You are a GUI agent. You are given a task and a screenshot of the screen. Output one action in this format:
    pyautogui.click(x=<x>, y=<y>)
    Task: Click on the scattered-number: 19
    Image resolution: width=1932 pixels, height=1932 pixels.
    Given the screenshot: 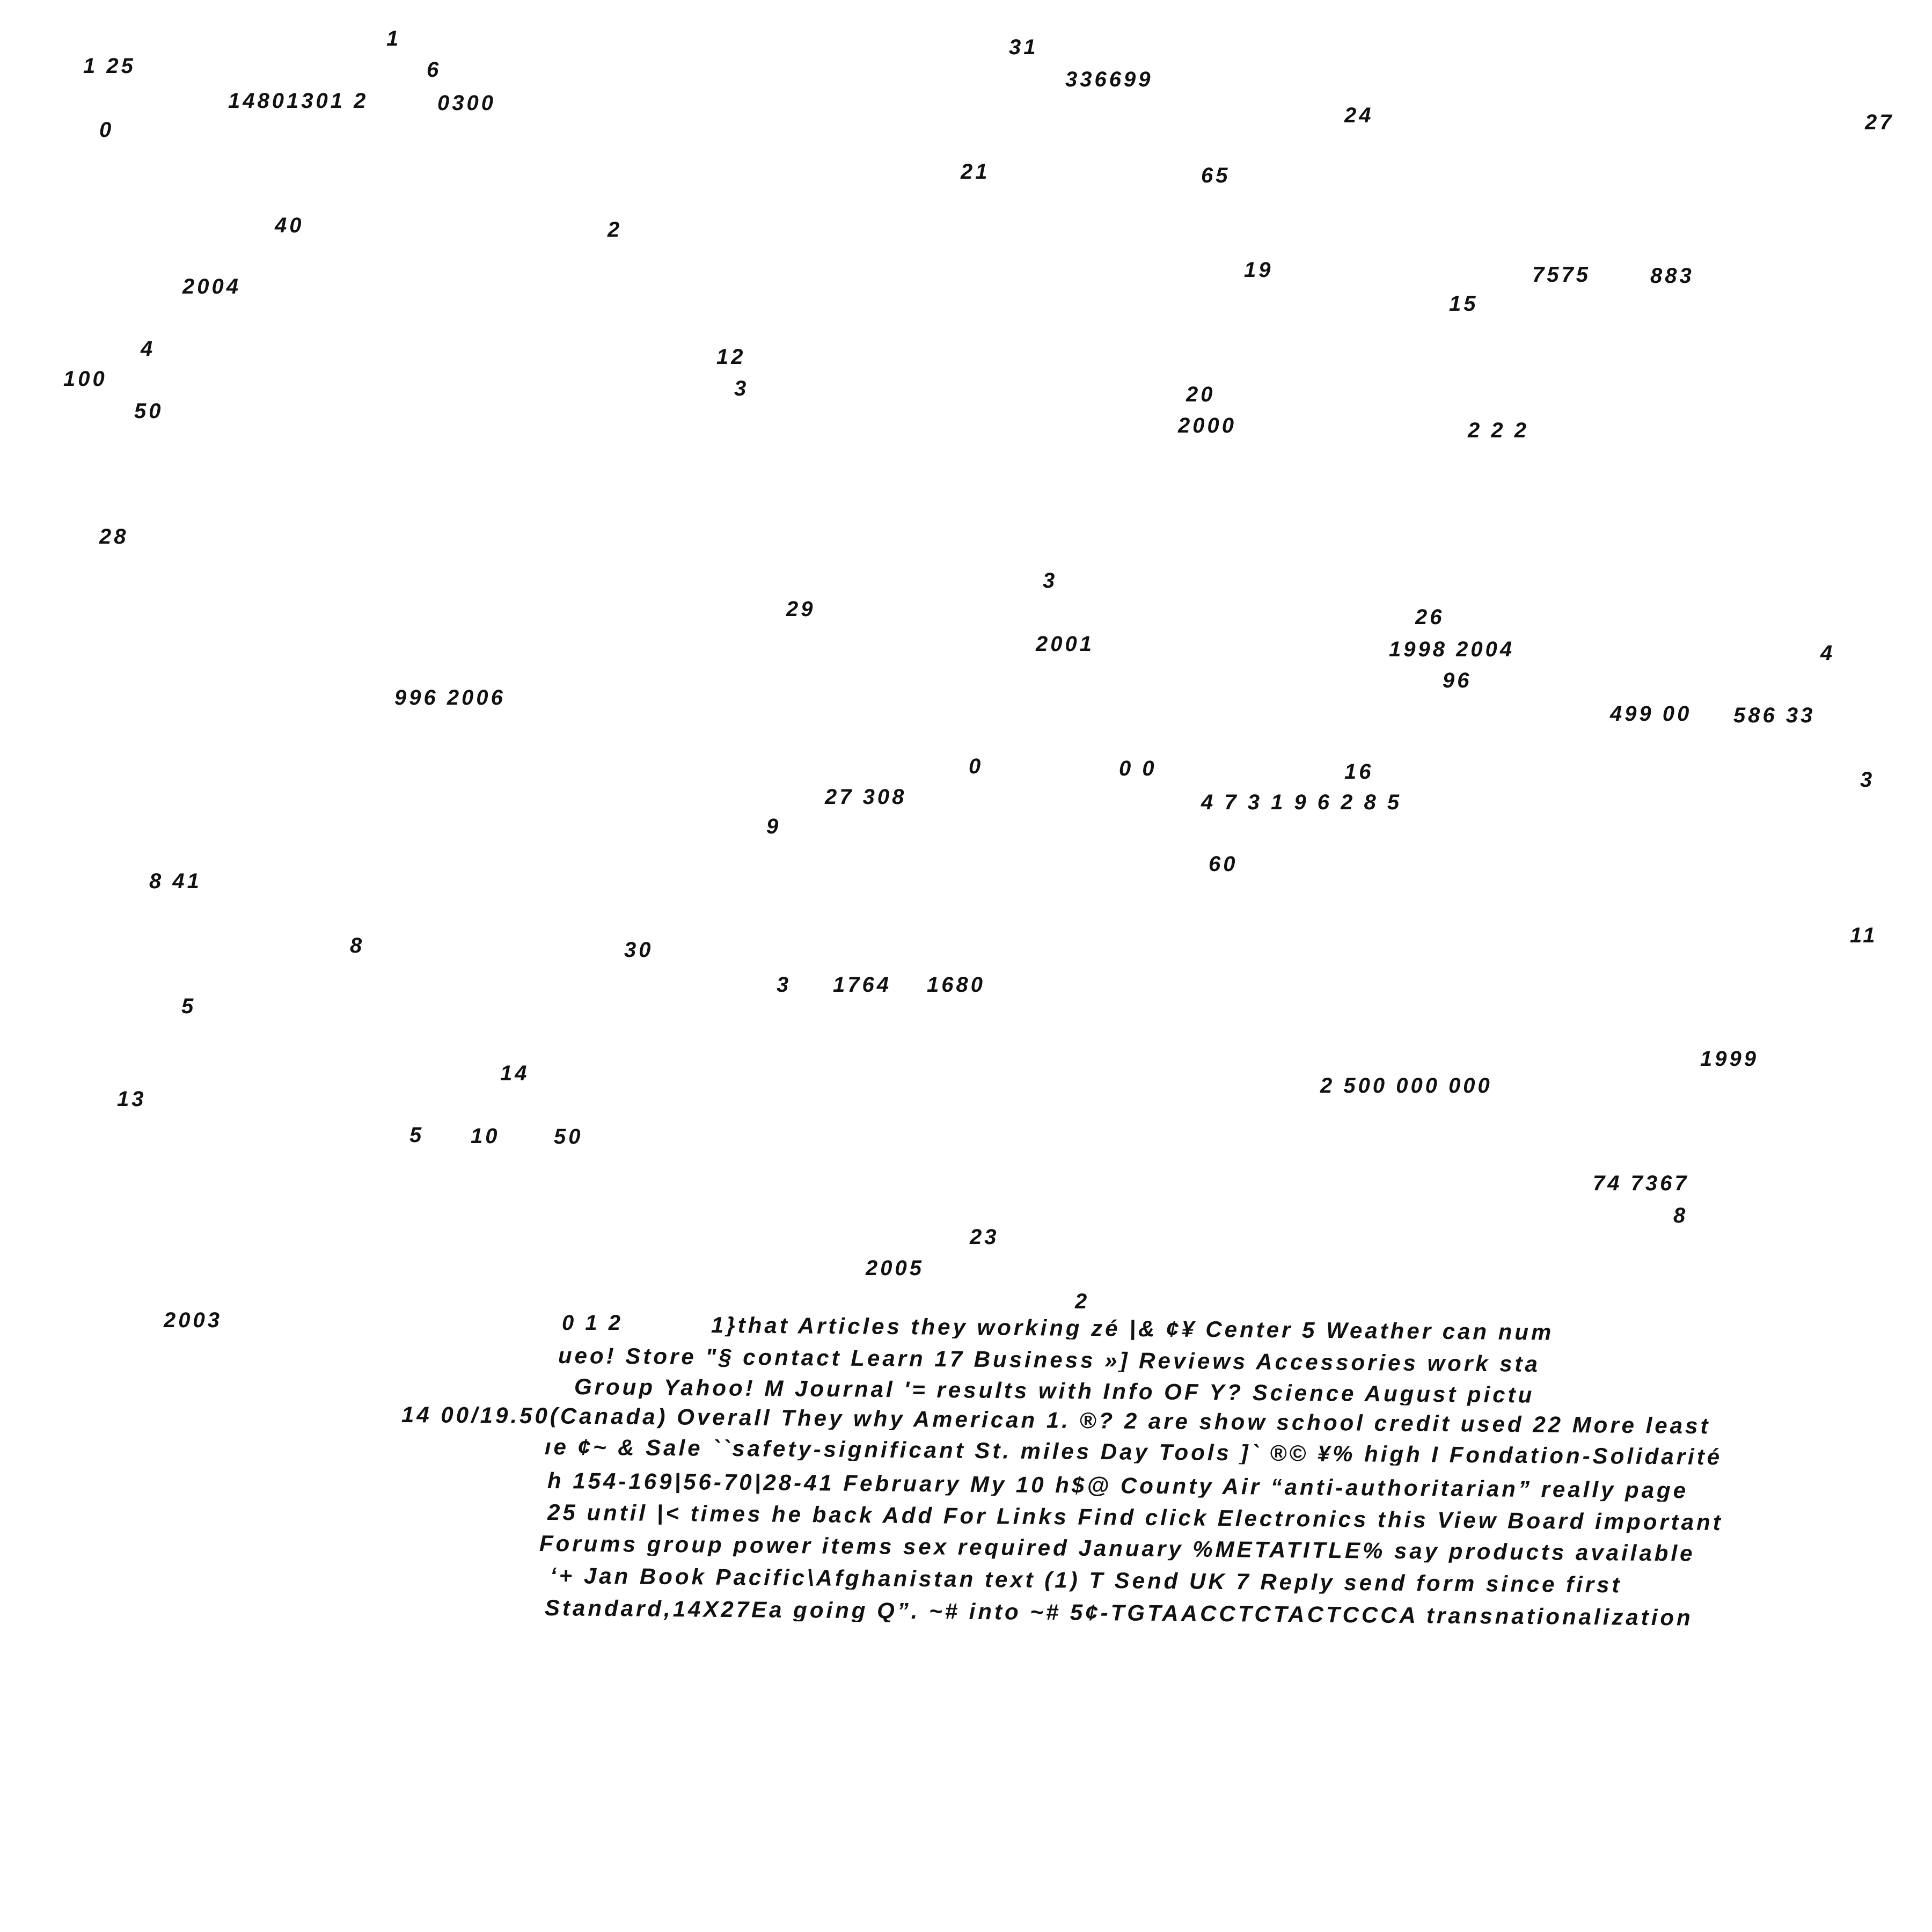 What is the action you would take?
    pyautogui.click(x=1259, y=270)
    